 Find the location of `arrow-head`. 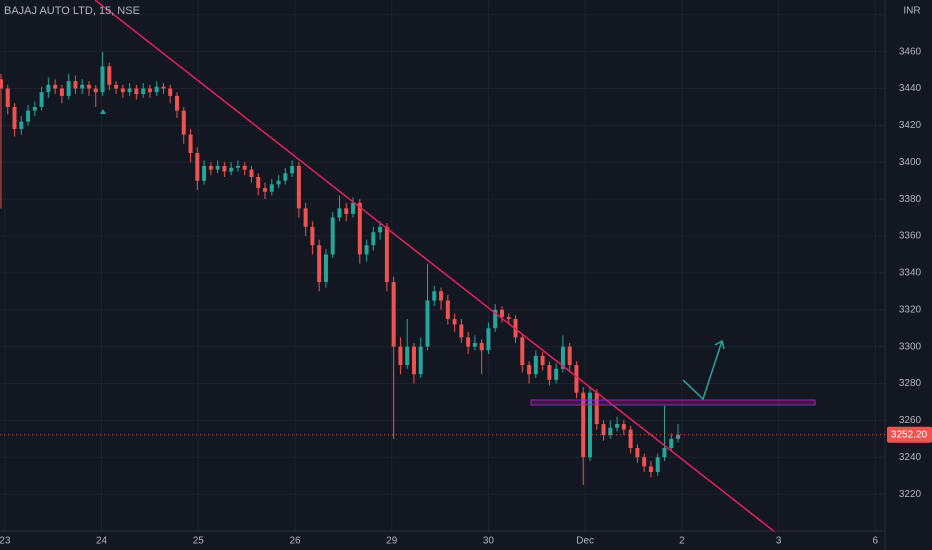

arrow-head is located at coordinates (719, 344).